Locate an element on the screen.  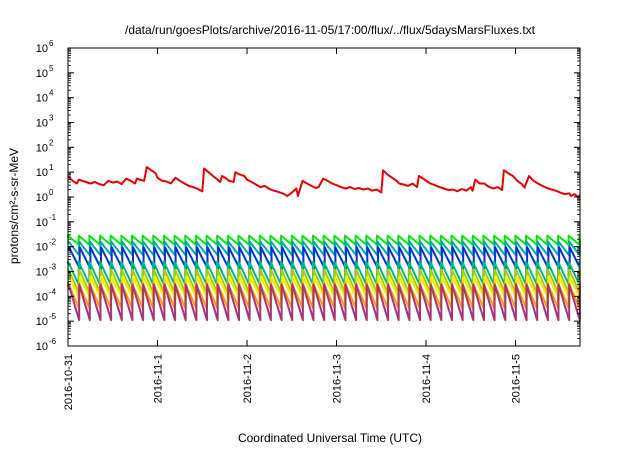
series-line-red is located at coordinates (324, 182).